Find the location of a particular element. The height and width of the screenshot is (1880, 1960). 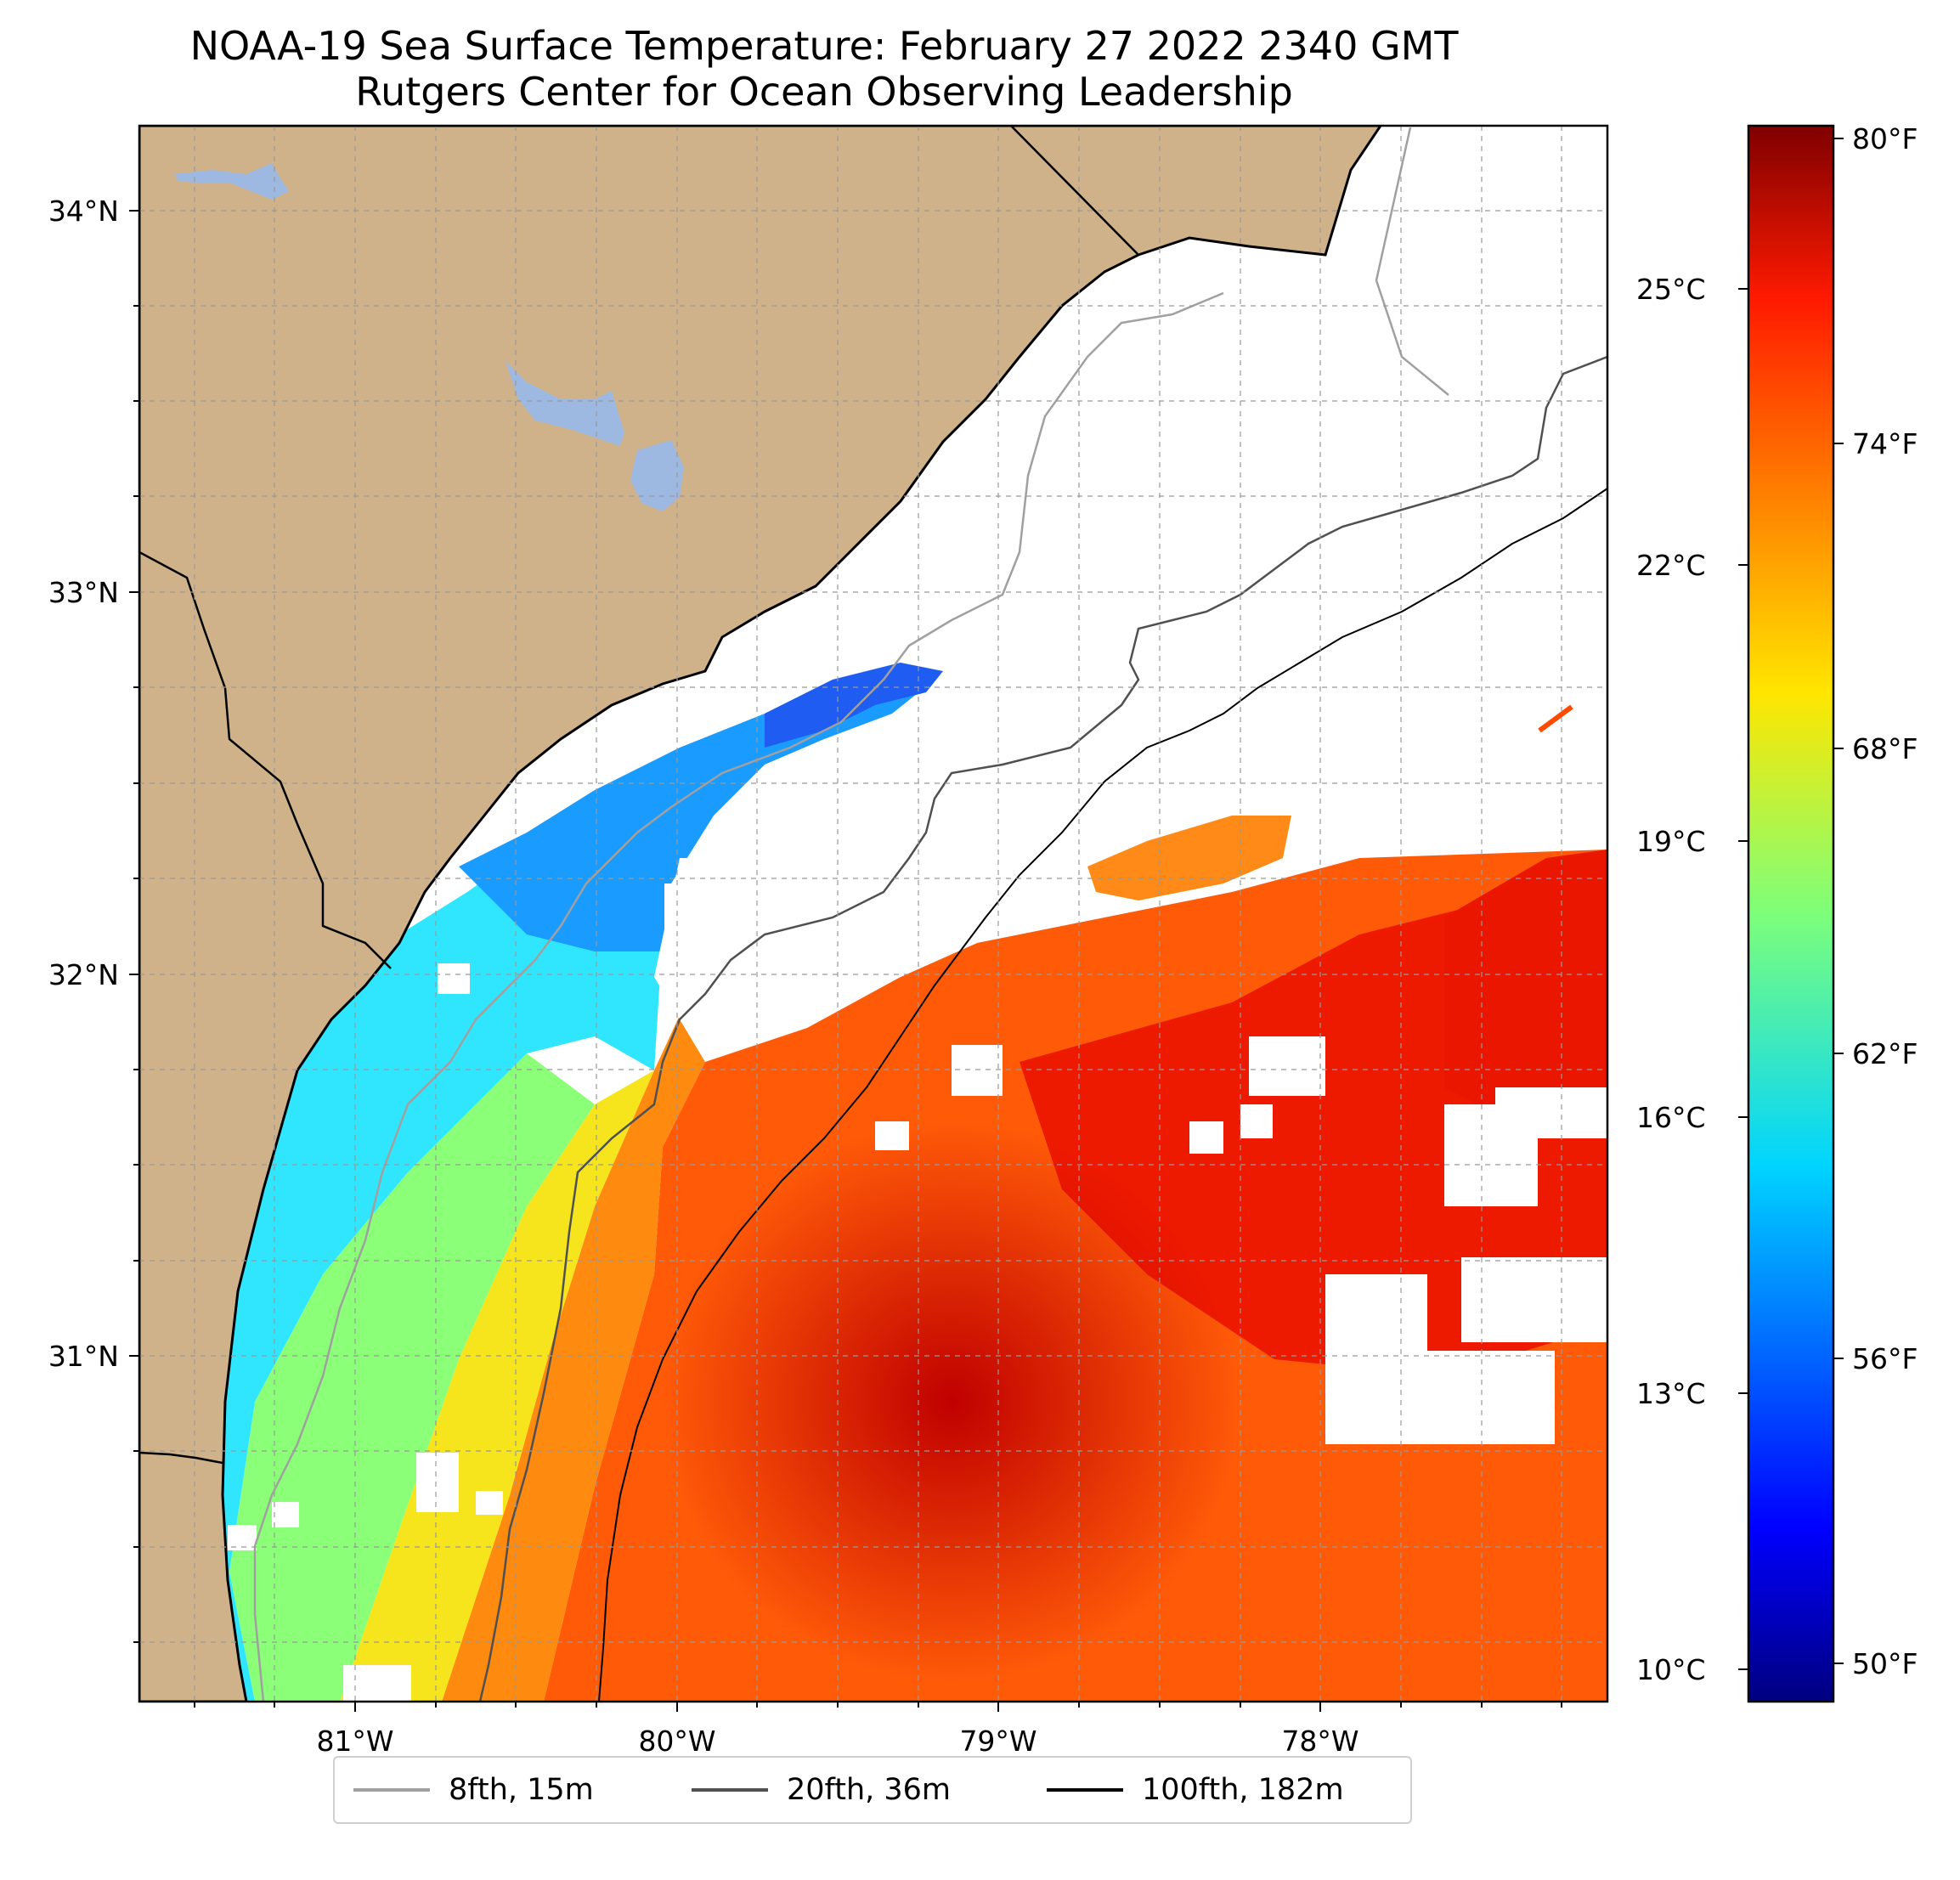

sst-red-block-east is located at coordinates (1526, 982).